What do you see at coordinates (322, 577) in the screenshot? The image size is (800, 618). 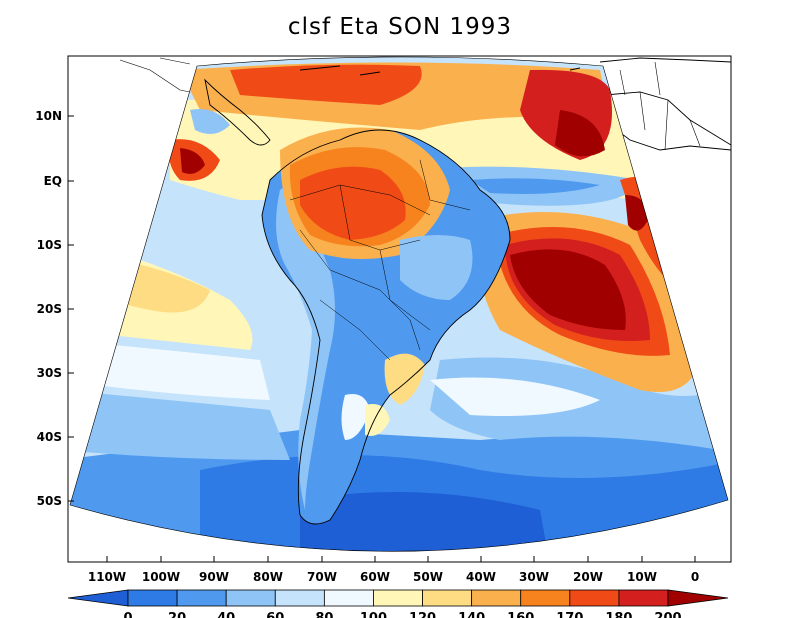 I see `lon-label: 70W` at bounding box center [322, 577].